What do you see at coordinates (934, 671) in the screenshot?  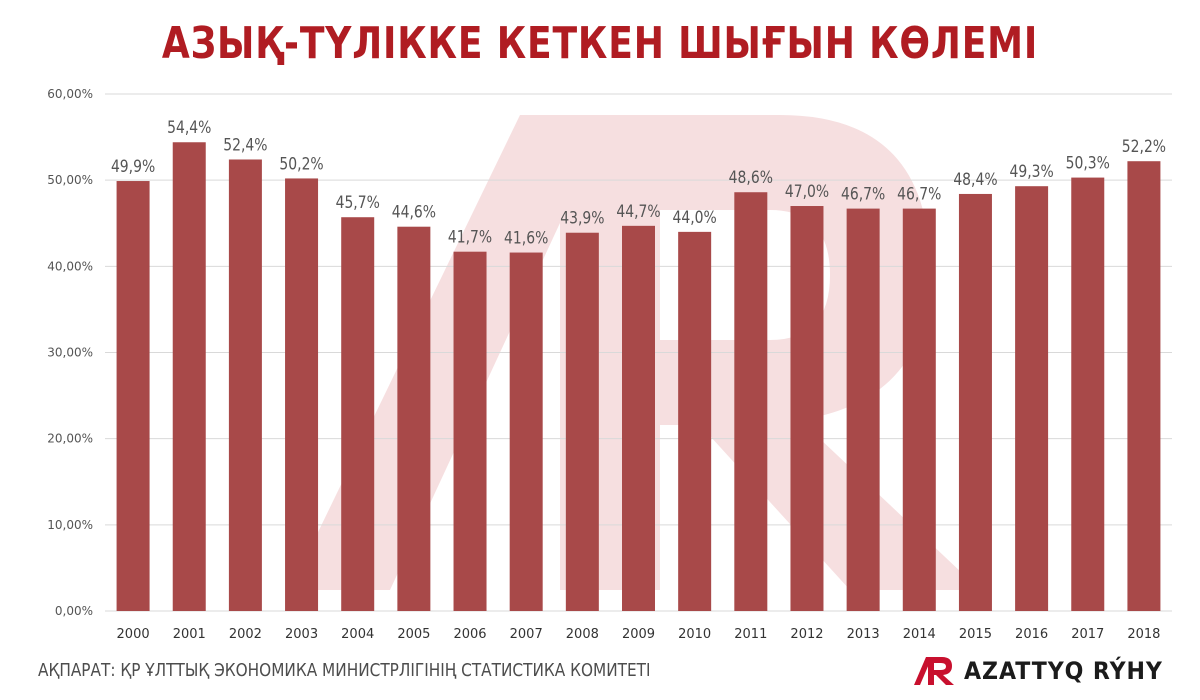 I see `logo-r-icon` at bounding box center [934, 671].